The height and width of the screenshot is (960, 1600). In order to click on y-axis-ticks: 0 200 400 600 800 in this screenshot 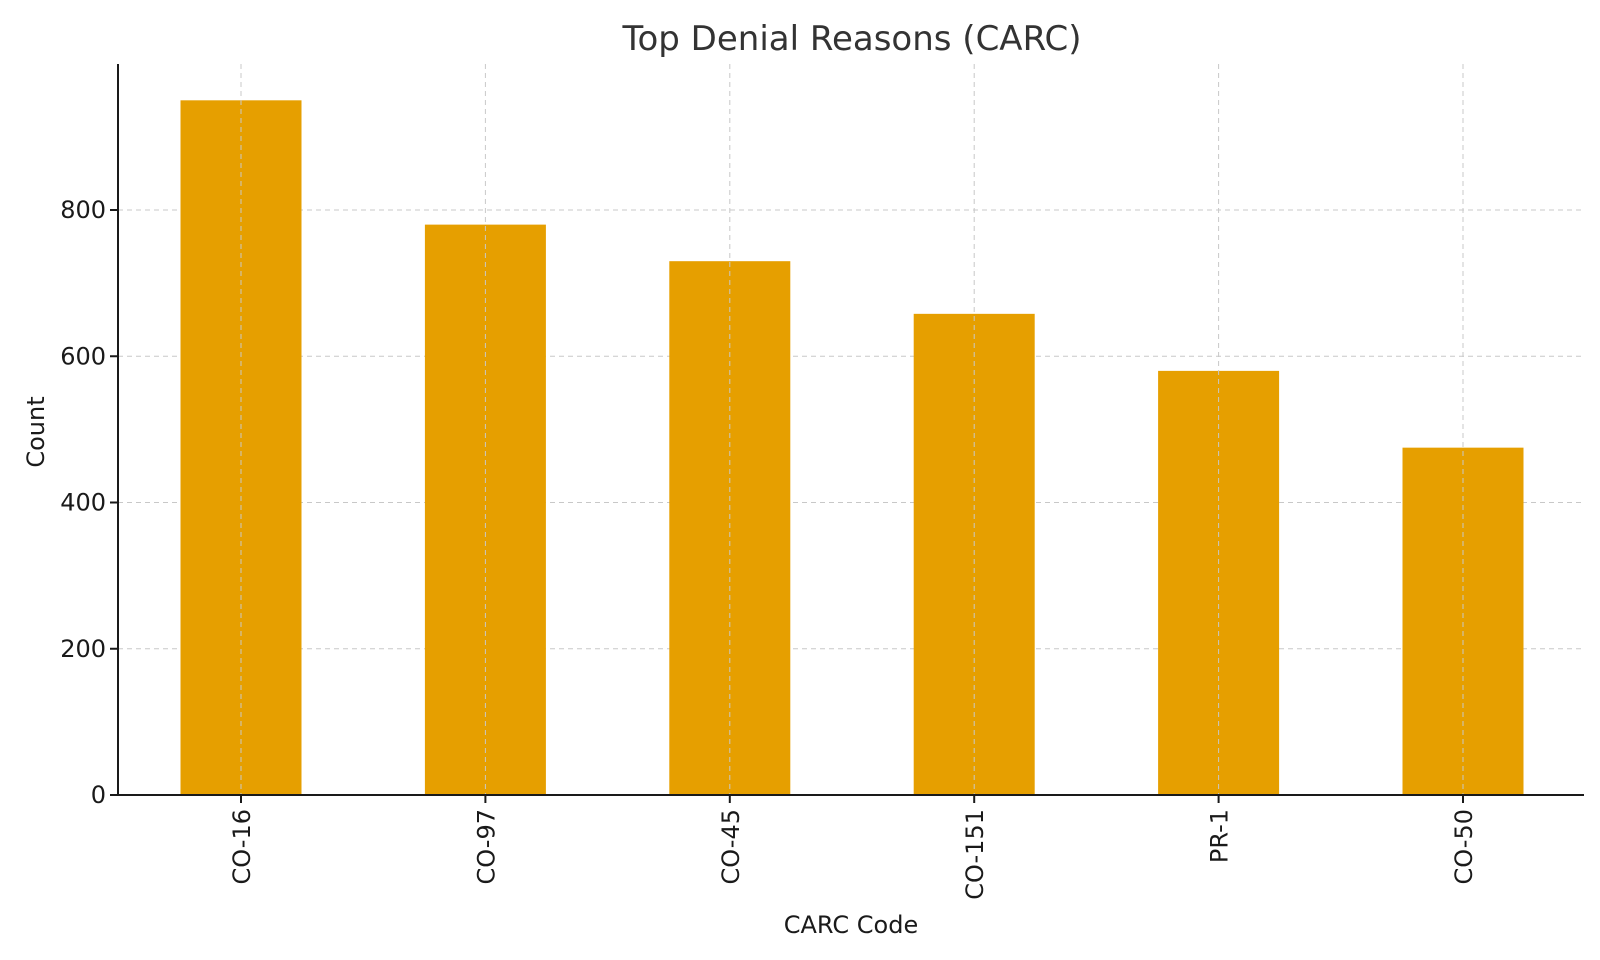, I will do `click(89, 502)`.